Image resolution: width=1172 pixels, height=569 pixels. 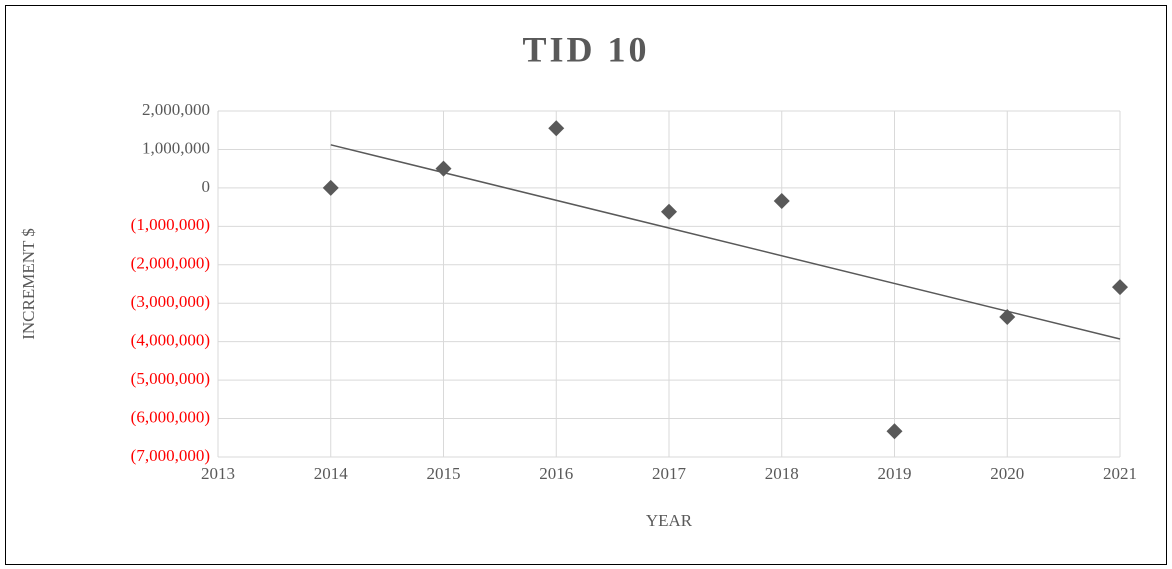 I want to click on x-tick-label: 2020, so click(x=1007, y=473).